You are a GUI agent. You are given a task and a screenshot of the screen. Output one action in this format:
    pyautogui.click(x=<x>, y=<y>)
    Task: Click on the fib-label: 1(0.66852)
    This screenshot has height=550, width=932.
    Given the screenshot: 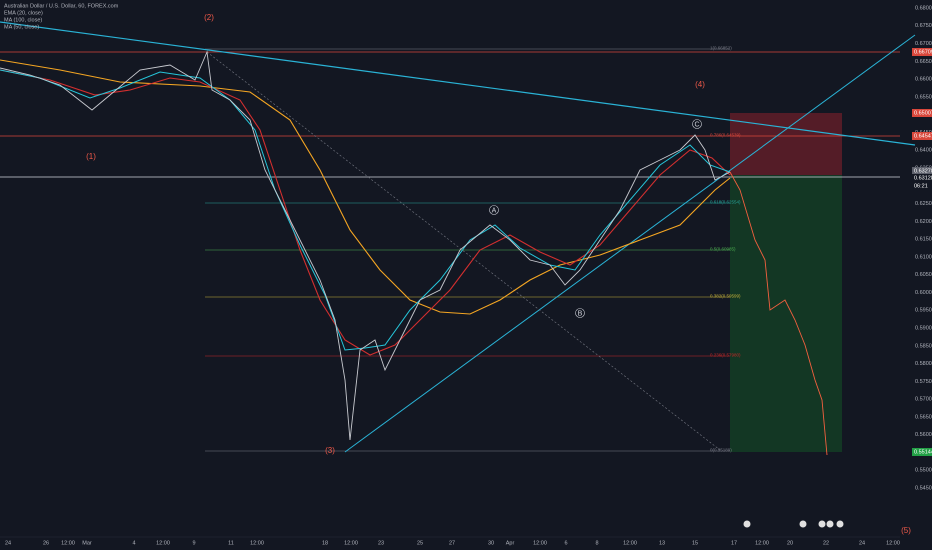 What is the action you would take?
    pyautogui.click(x=721, y=48)
    